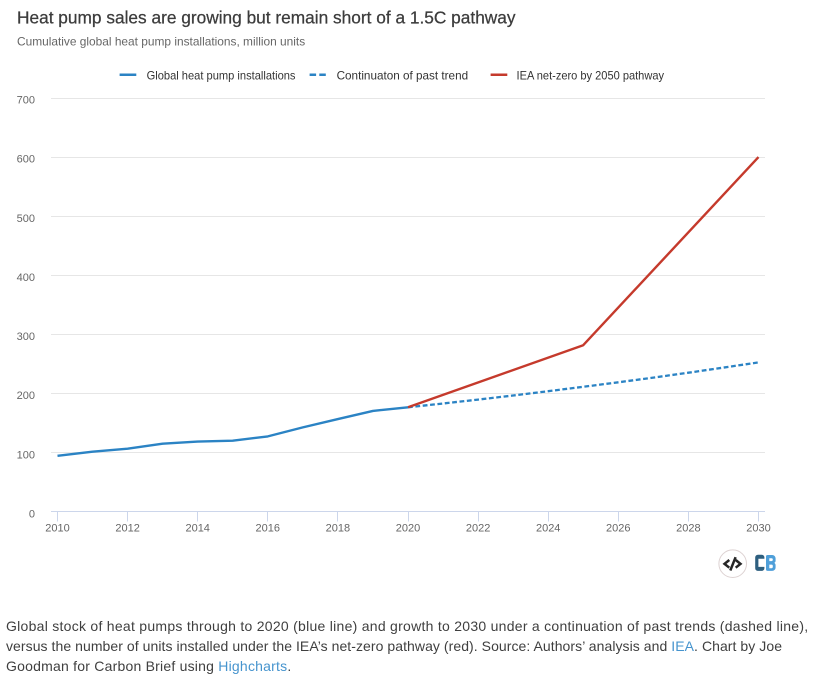 The width and height of the screenshot is (823, 686). Describe the element at coordinates (26, 160) in the screenshot. I see `svg-text: 600` at that location.